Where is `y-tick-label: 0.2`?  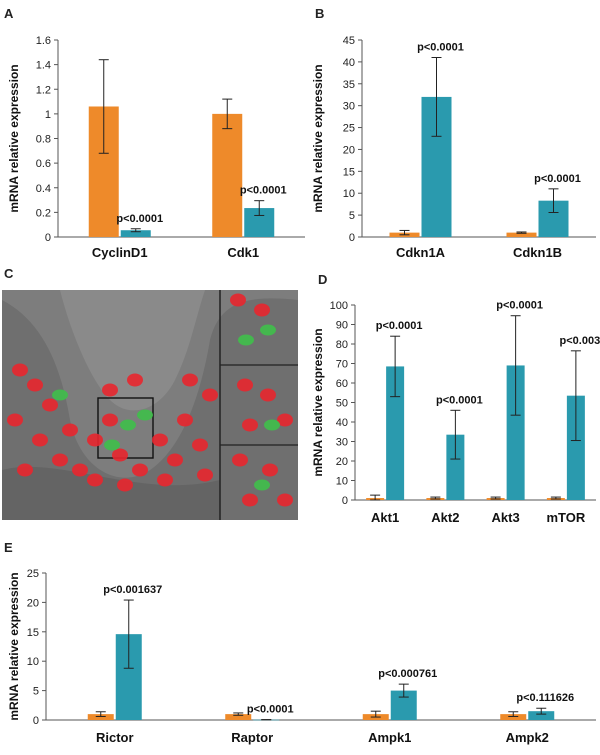 y-tick-label: 0.2 is located at coordinates (43, 213).